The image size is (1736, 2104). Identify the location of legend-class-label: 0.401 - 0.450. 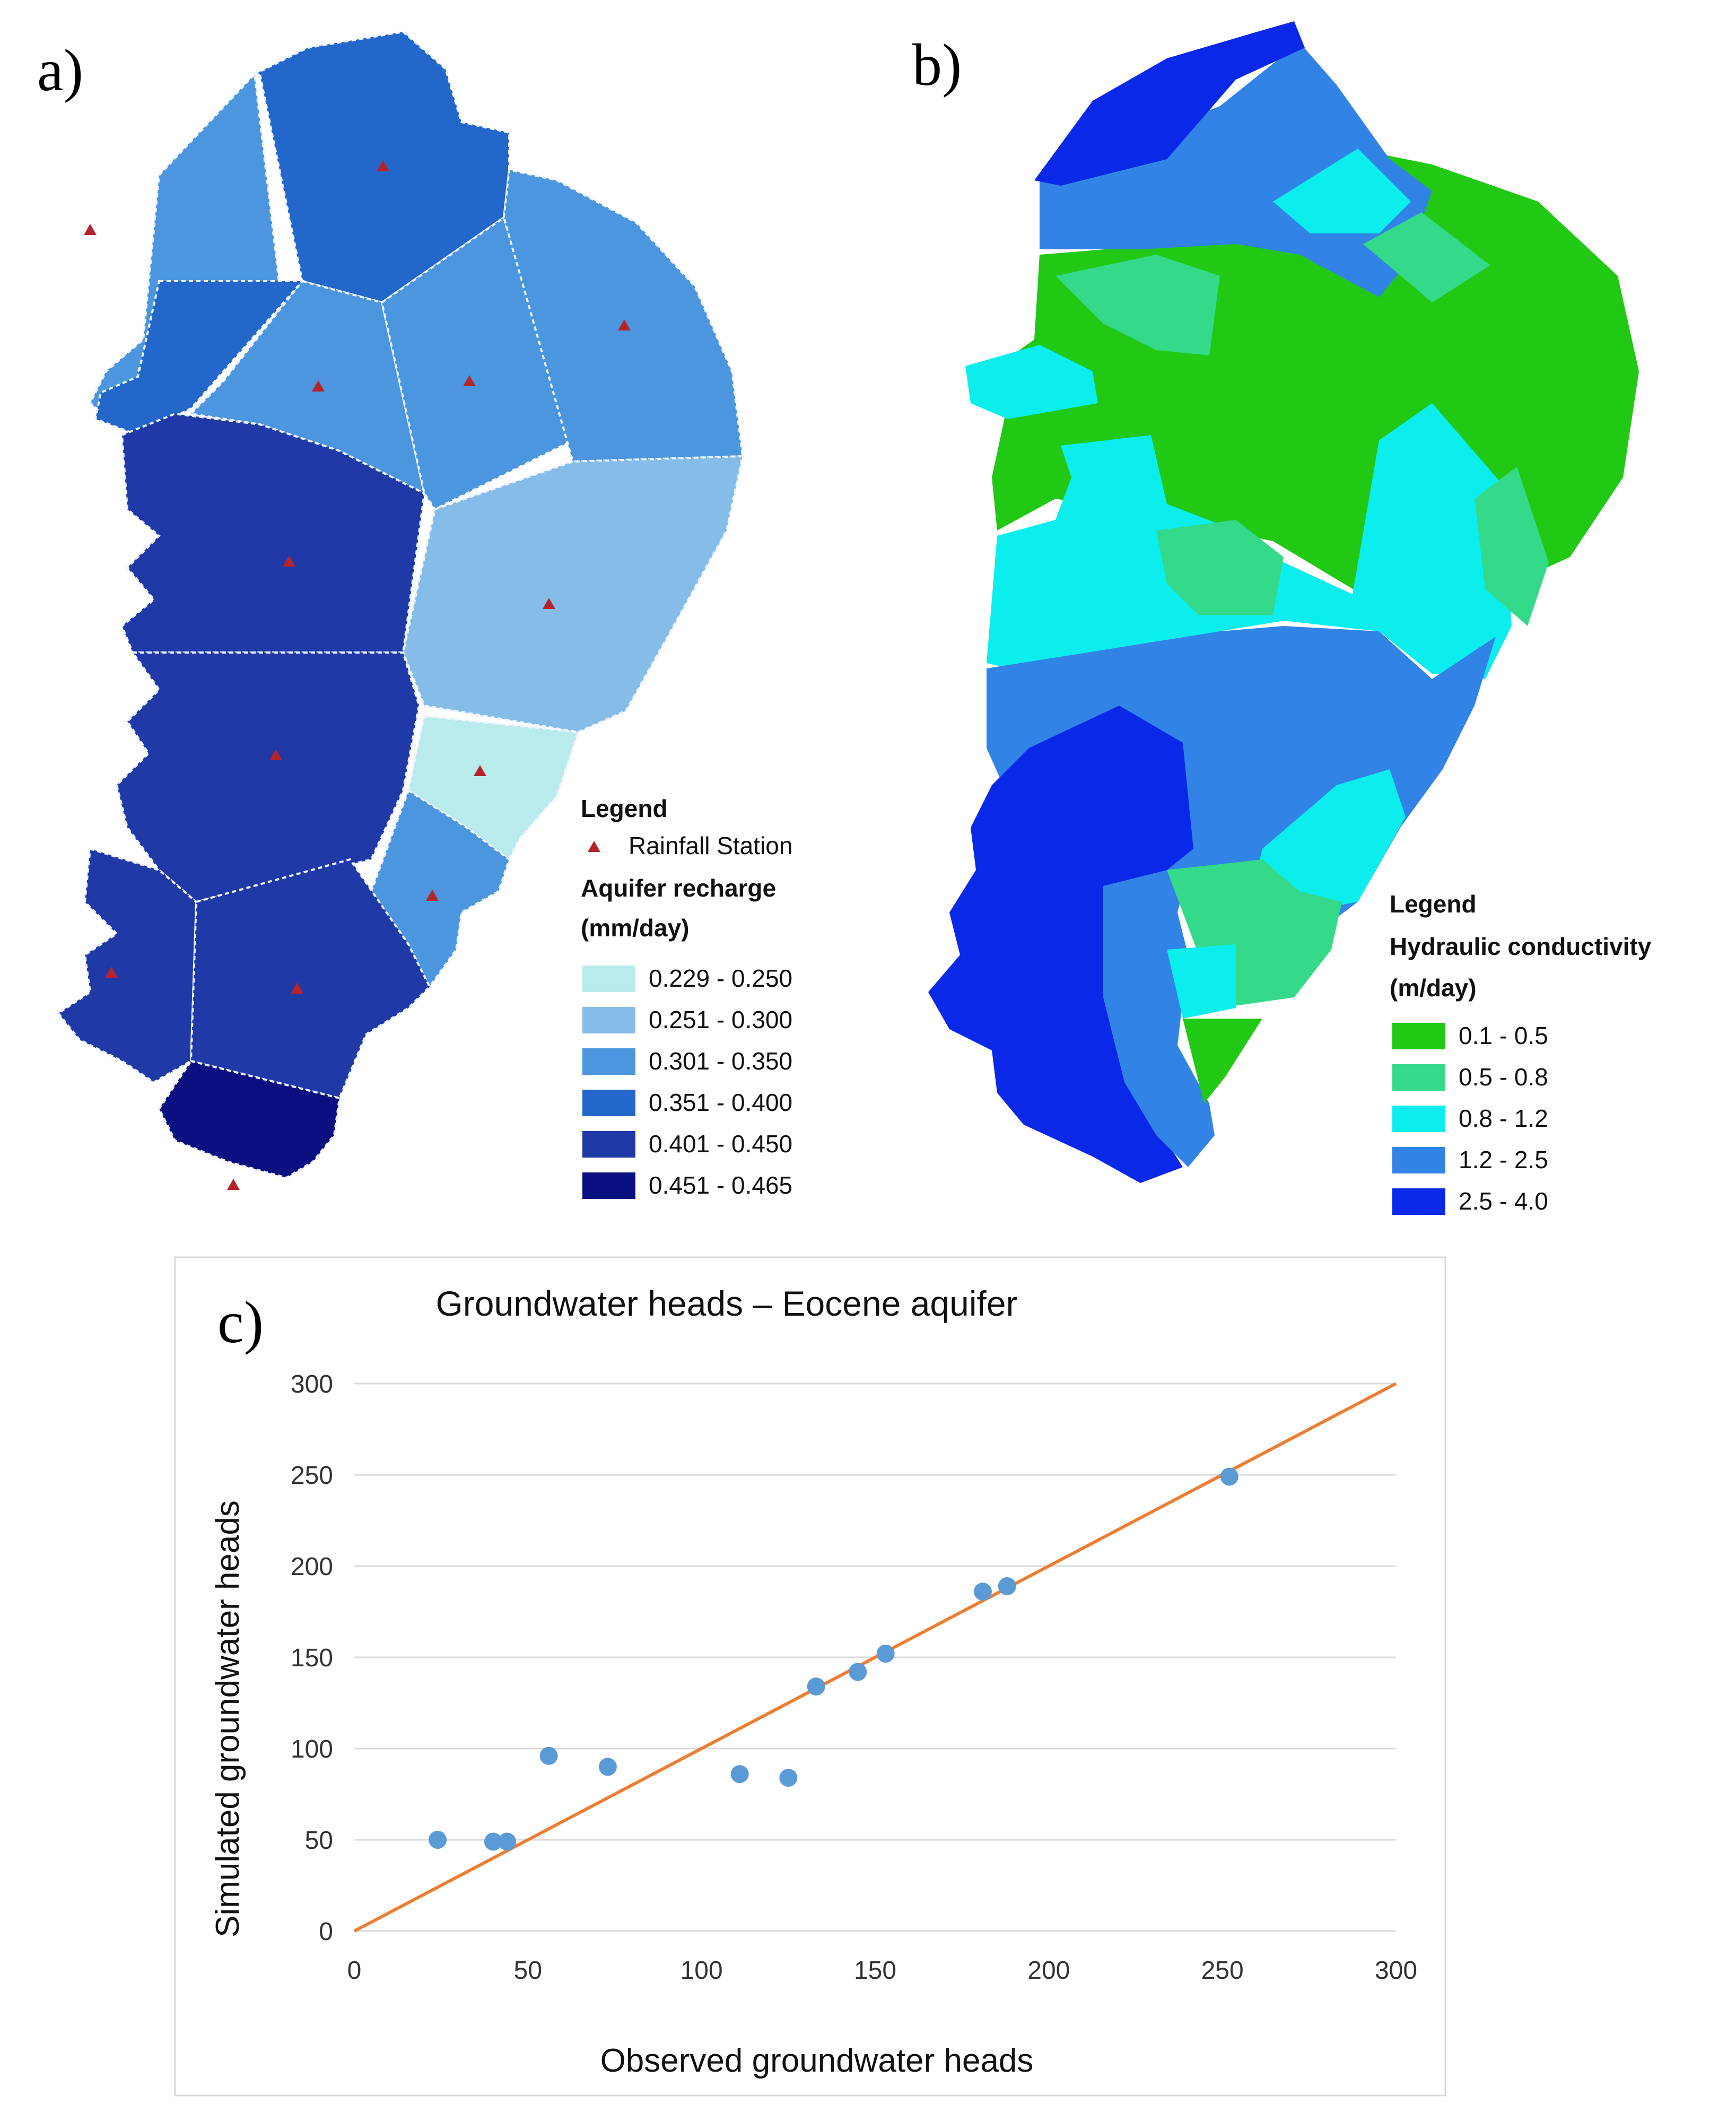
(720, 1144).